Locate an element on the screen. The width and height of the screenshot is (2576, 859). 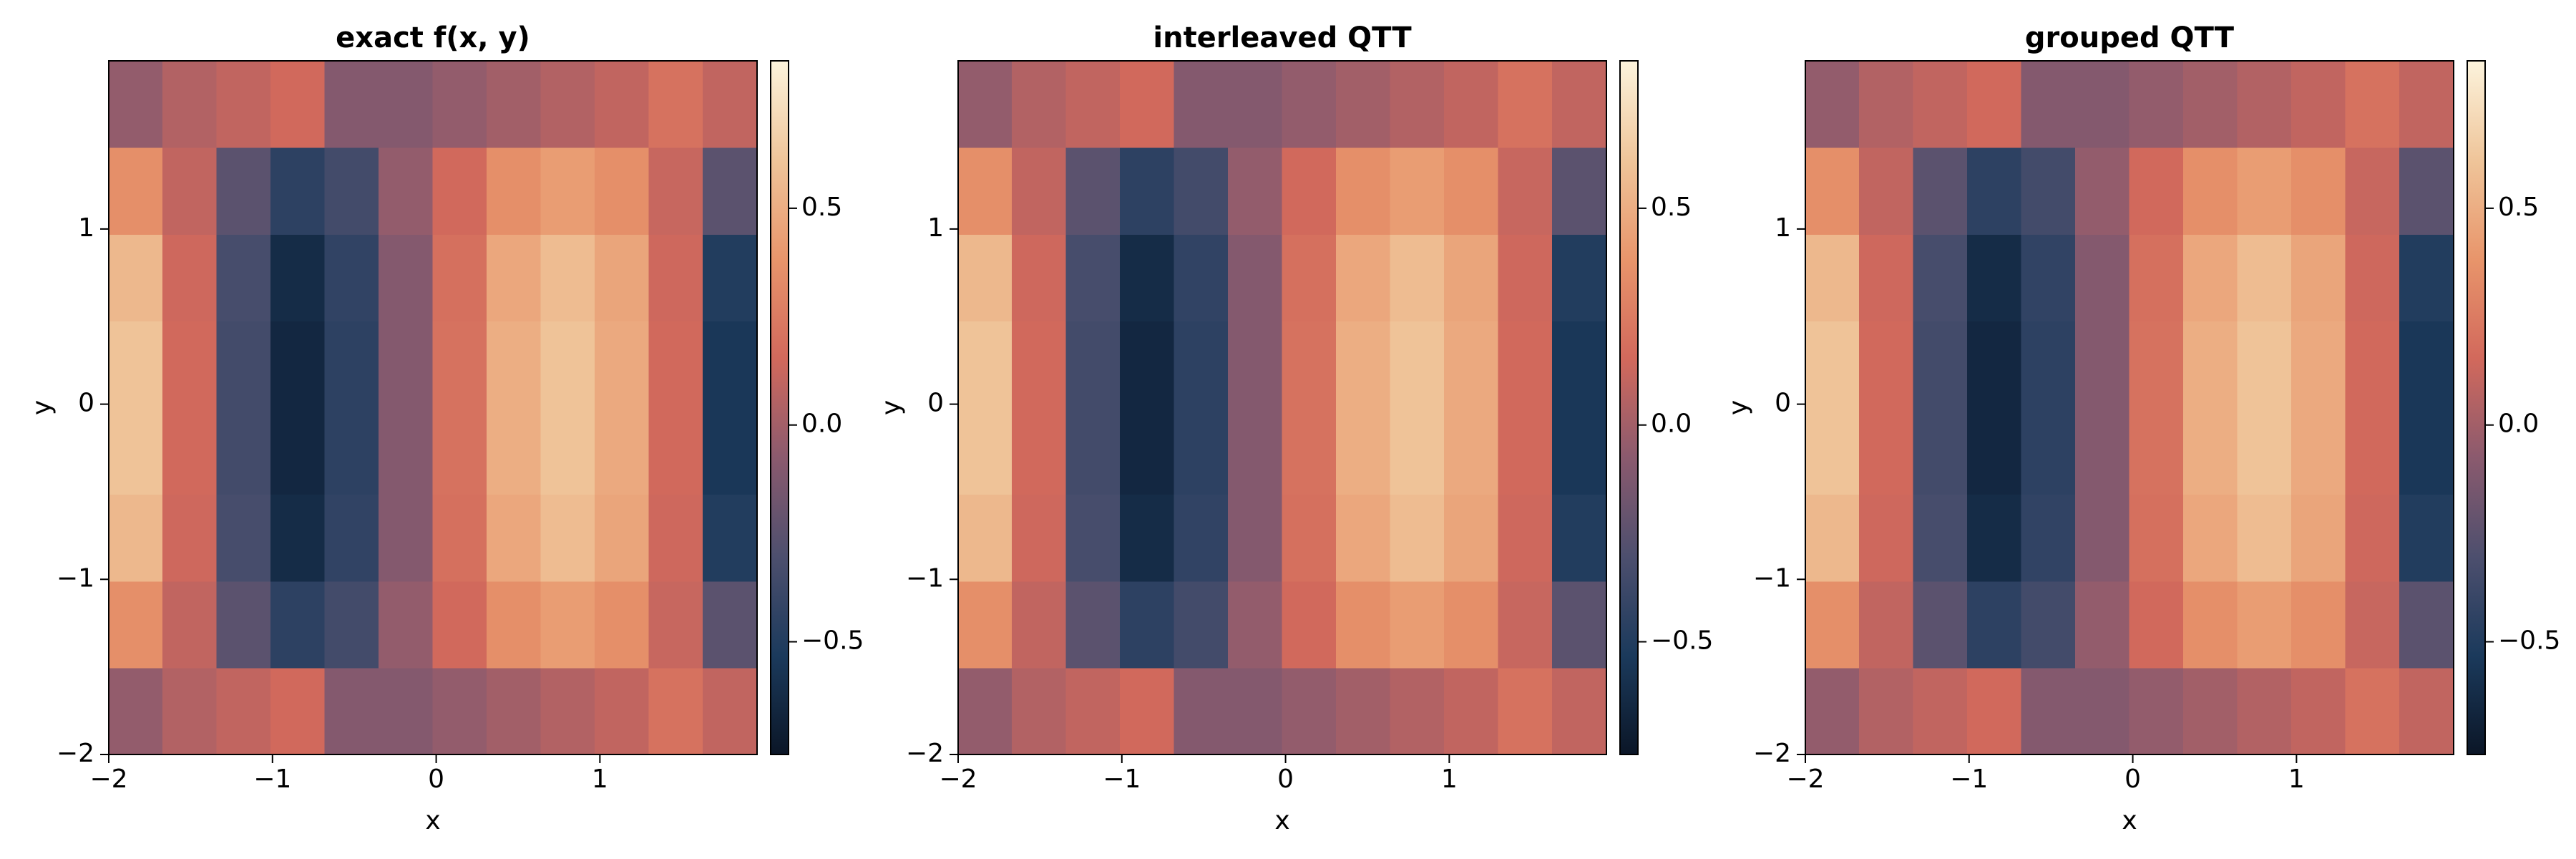
x-tick-label: −1 is located at coordinates (1122, 779).